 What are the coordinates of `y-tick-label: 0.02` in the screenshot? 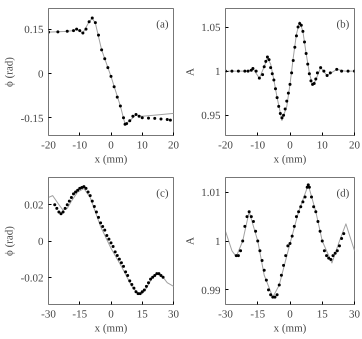 It's located at (34, 206).